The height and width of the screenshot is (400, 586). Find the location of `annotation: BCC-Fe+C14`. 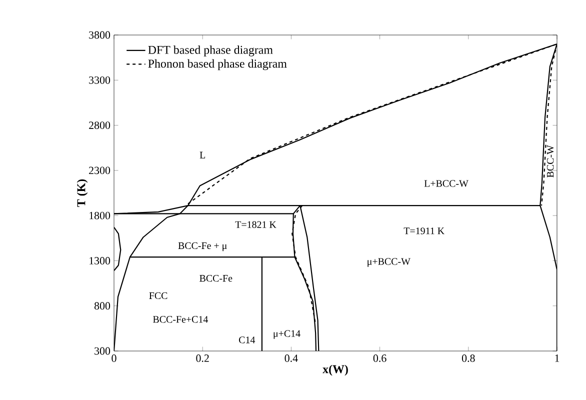

annotation: BCC-Fe+C14 is located at coordinates (180, 319).